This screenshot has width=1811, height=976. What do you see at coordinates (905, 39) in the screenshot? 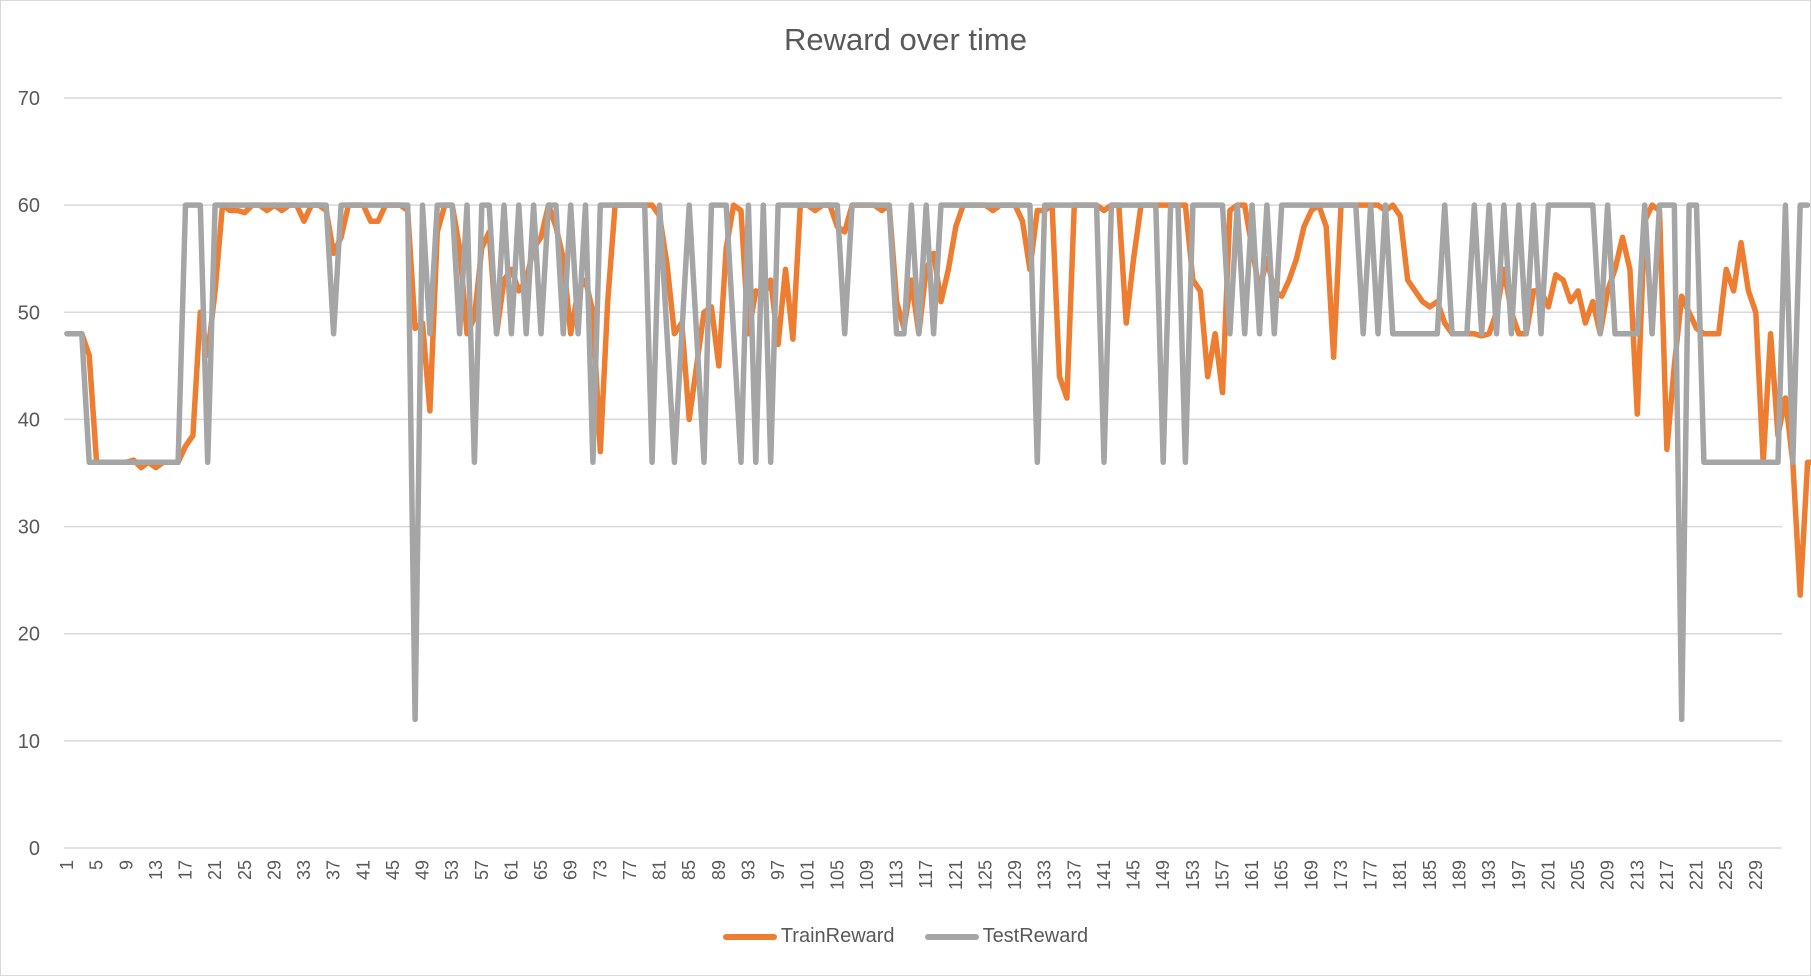
I see `chart-title: Reward over time` at bounding box center [905, 39].